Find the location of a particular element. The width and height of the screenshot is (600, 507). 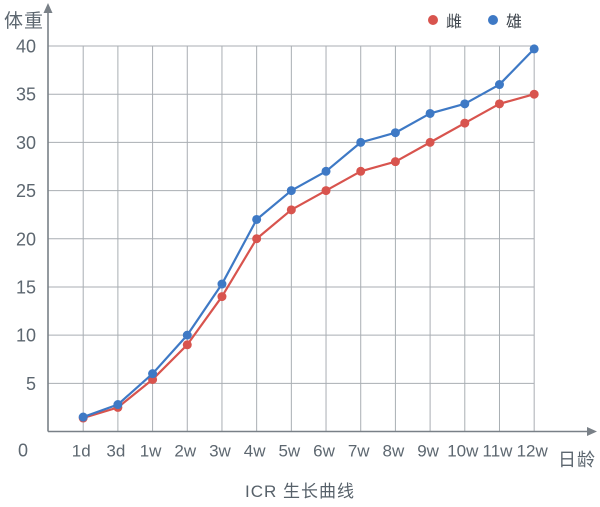

x-tick-label: 3d is located at coordinates (115, 451).